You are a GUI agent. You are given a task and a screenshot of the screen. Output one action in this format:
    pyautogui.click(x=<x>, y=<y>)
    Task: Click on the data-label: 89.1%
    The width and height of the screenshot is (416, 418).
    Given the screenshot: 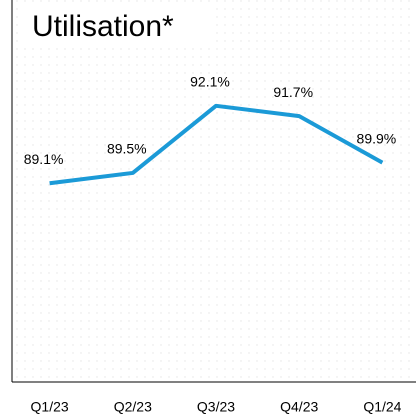 What is the action you would take?
    pyautogui.click(x=44, y=159)
    